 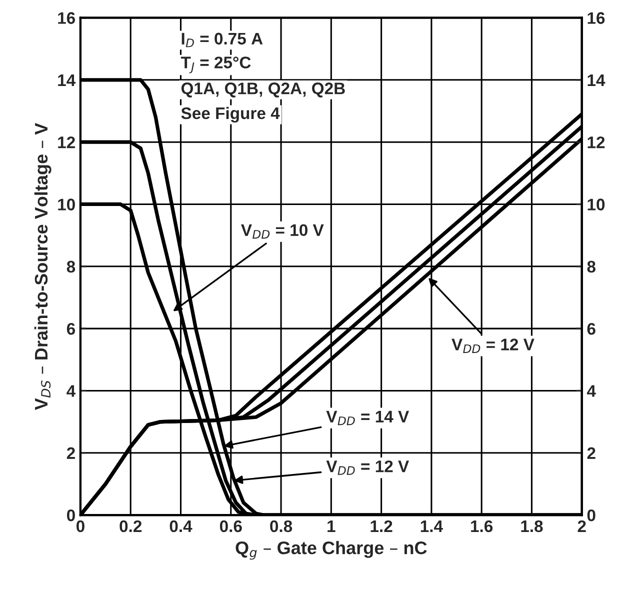 What do you see at coordinates (231, 526) in the screenshot?
I see `x-tick-label: 0.6` at bounding box center [231, 526].